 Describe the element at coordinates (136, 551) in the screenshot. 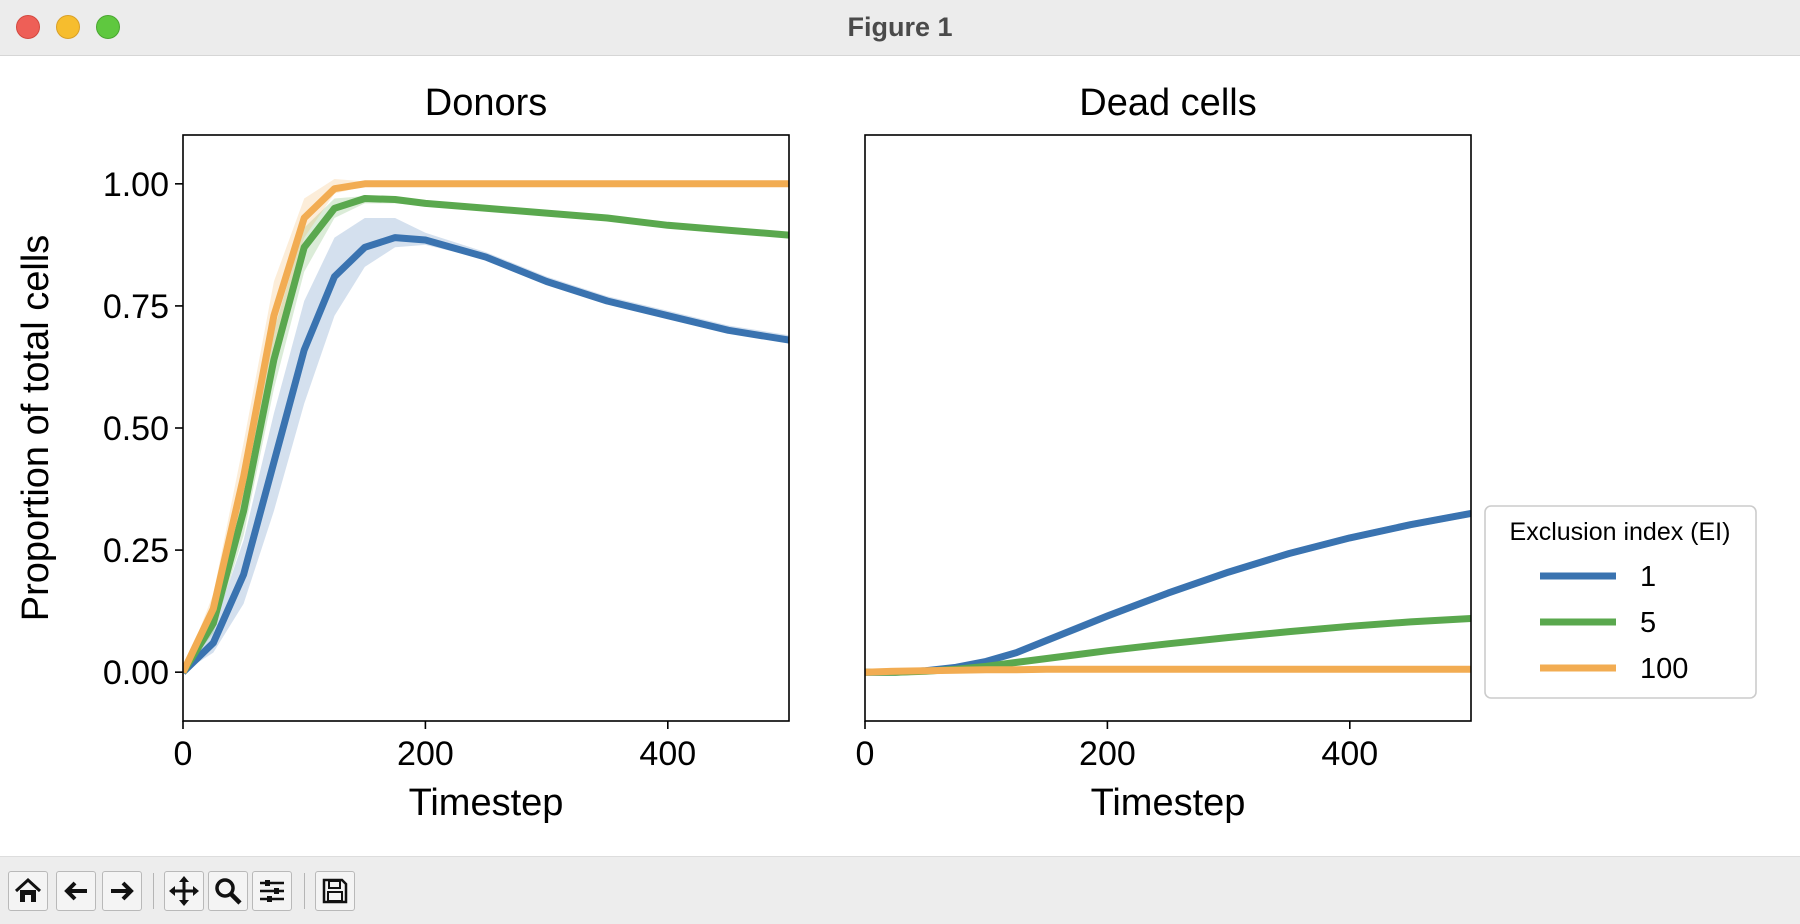

I see `y-tick-label: 0.25` at that location.